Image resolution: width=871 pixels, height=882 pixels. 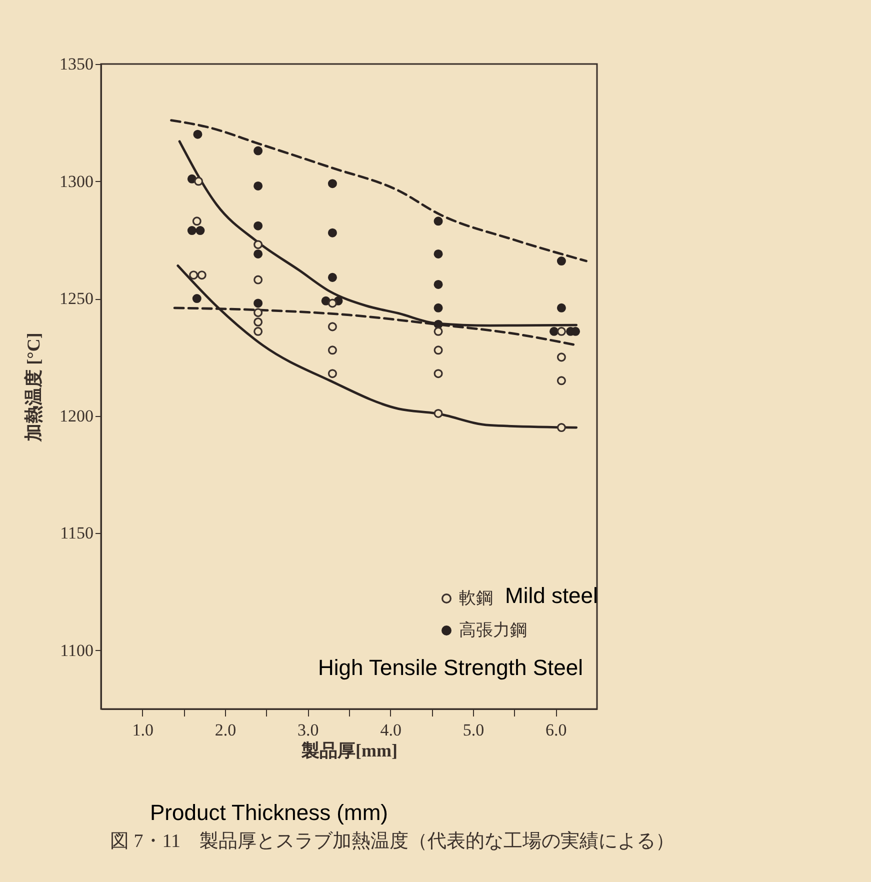 I want to click on y-axis-title: 加熱温度 [°C], so click(x=34, y=387).